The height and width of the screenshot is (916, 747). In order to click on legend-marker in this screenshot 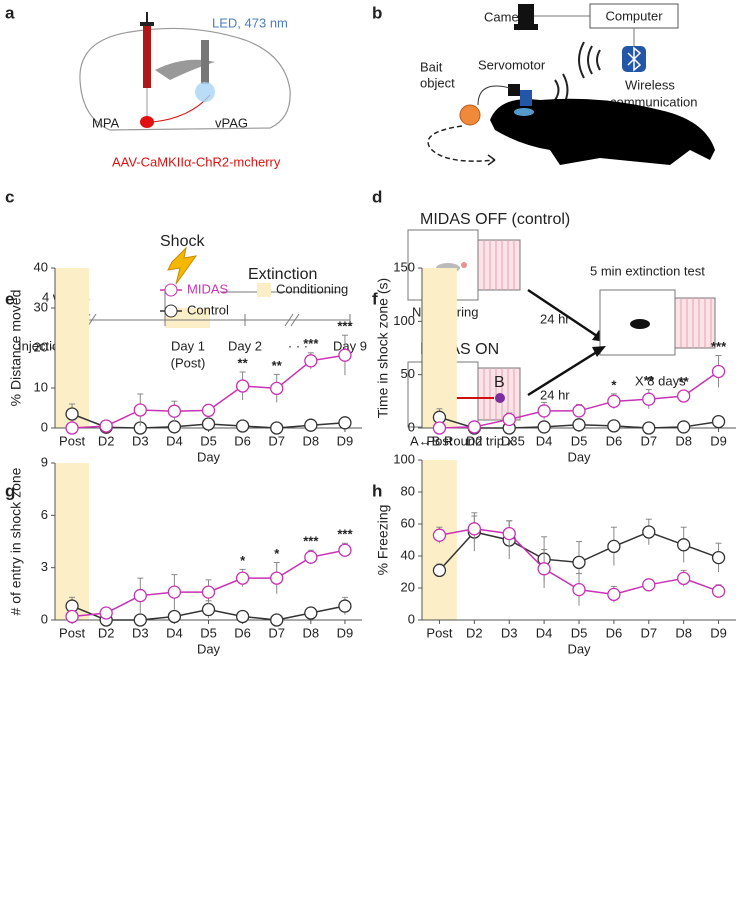, I will do `click(171, 311)`.